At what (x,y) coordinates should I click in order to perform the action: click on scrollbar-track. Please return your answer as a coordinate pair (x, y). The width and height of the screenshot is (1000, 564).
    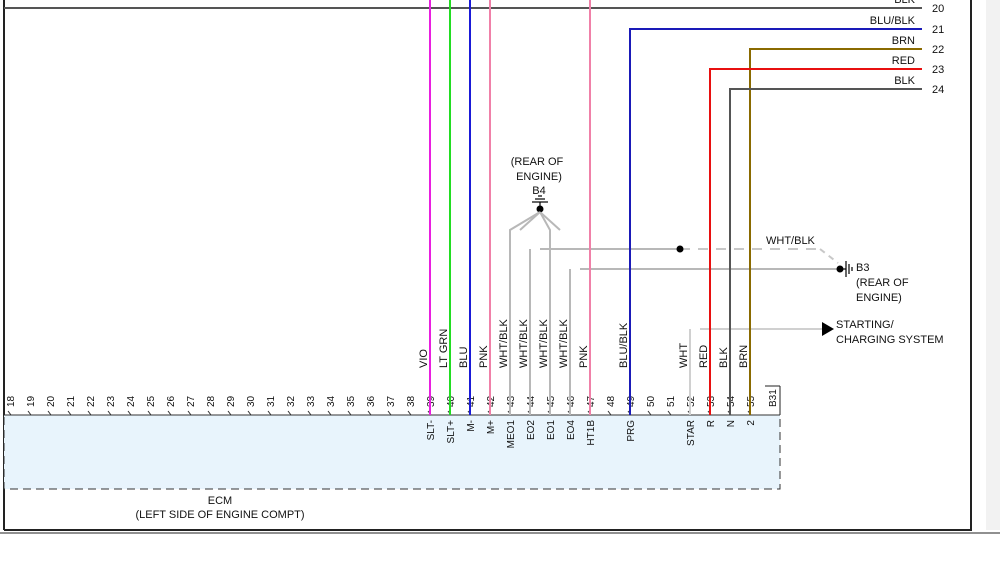
    Looking at the image, I should click on (993, 265).